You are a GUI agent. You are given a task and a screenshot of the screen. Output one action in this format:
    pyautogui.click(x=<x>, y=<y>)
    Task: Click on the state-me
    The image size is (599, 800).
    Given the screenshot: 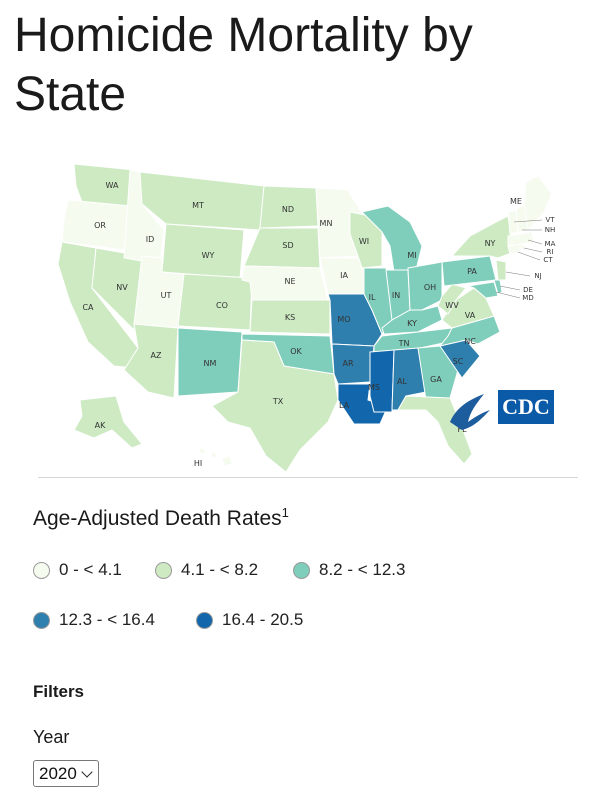 What is the action you would take?
    pyautogui.click(x=538, y=203)
    